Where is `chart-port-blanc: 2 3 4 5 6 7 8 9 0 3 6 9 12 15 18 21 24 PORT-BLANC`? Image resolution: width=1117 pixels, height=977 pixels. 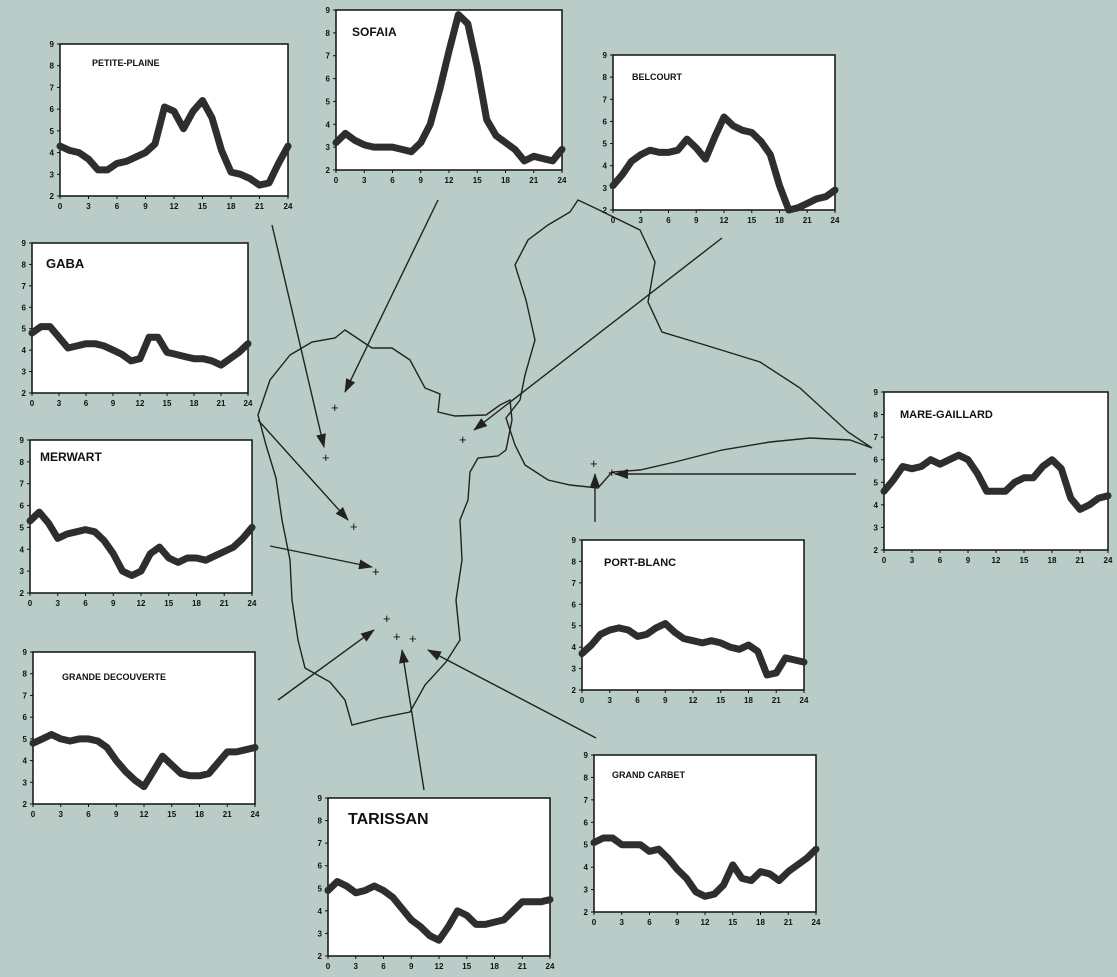
chart-port-blanc: 2 3 4 5 6 7 8 9 0 3 6 9 12 15 18 21 24 PORT-BLANC is located at coordinates (690, 620).